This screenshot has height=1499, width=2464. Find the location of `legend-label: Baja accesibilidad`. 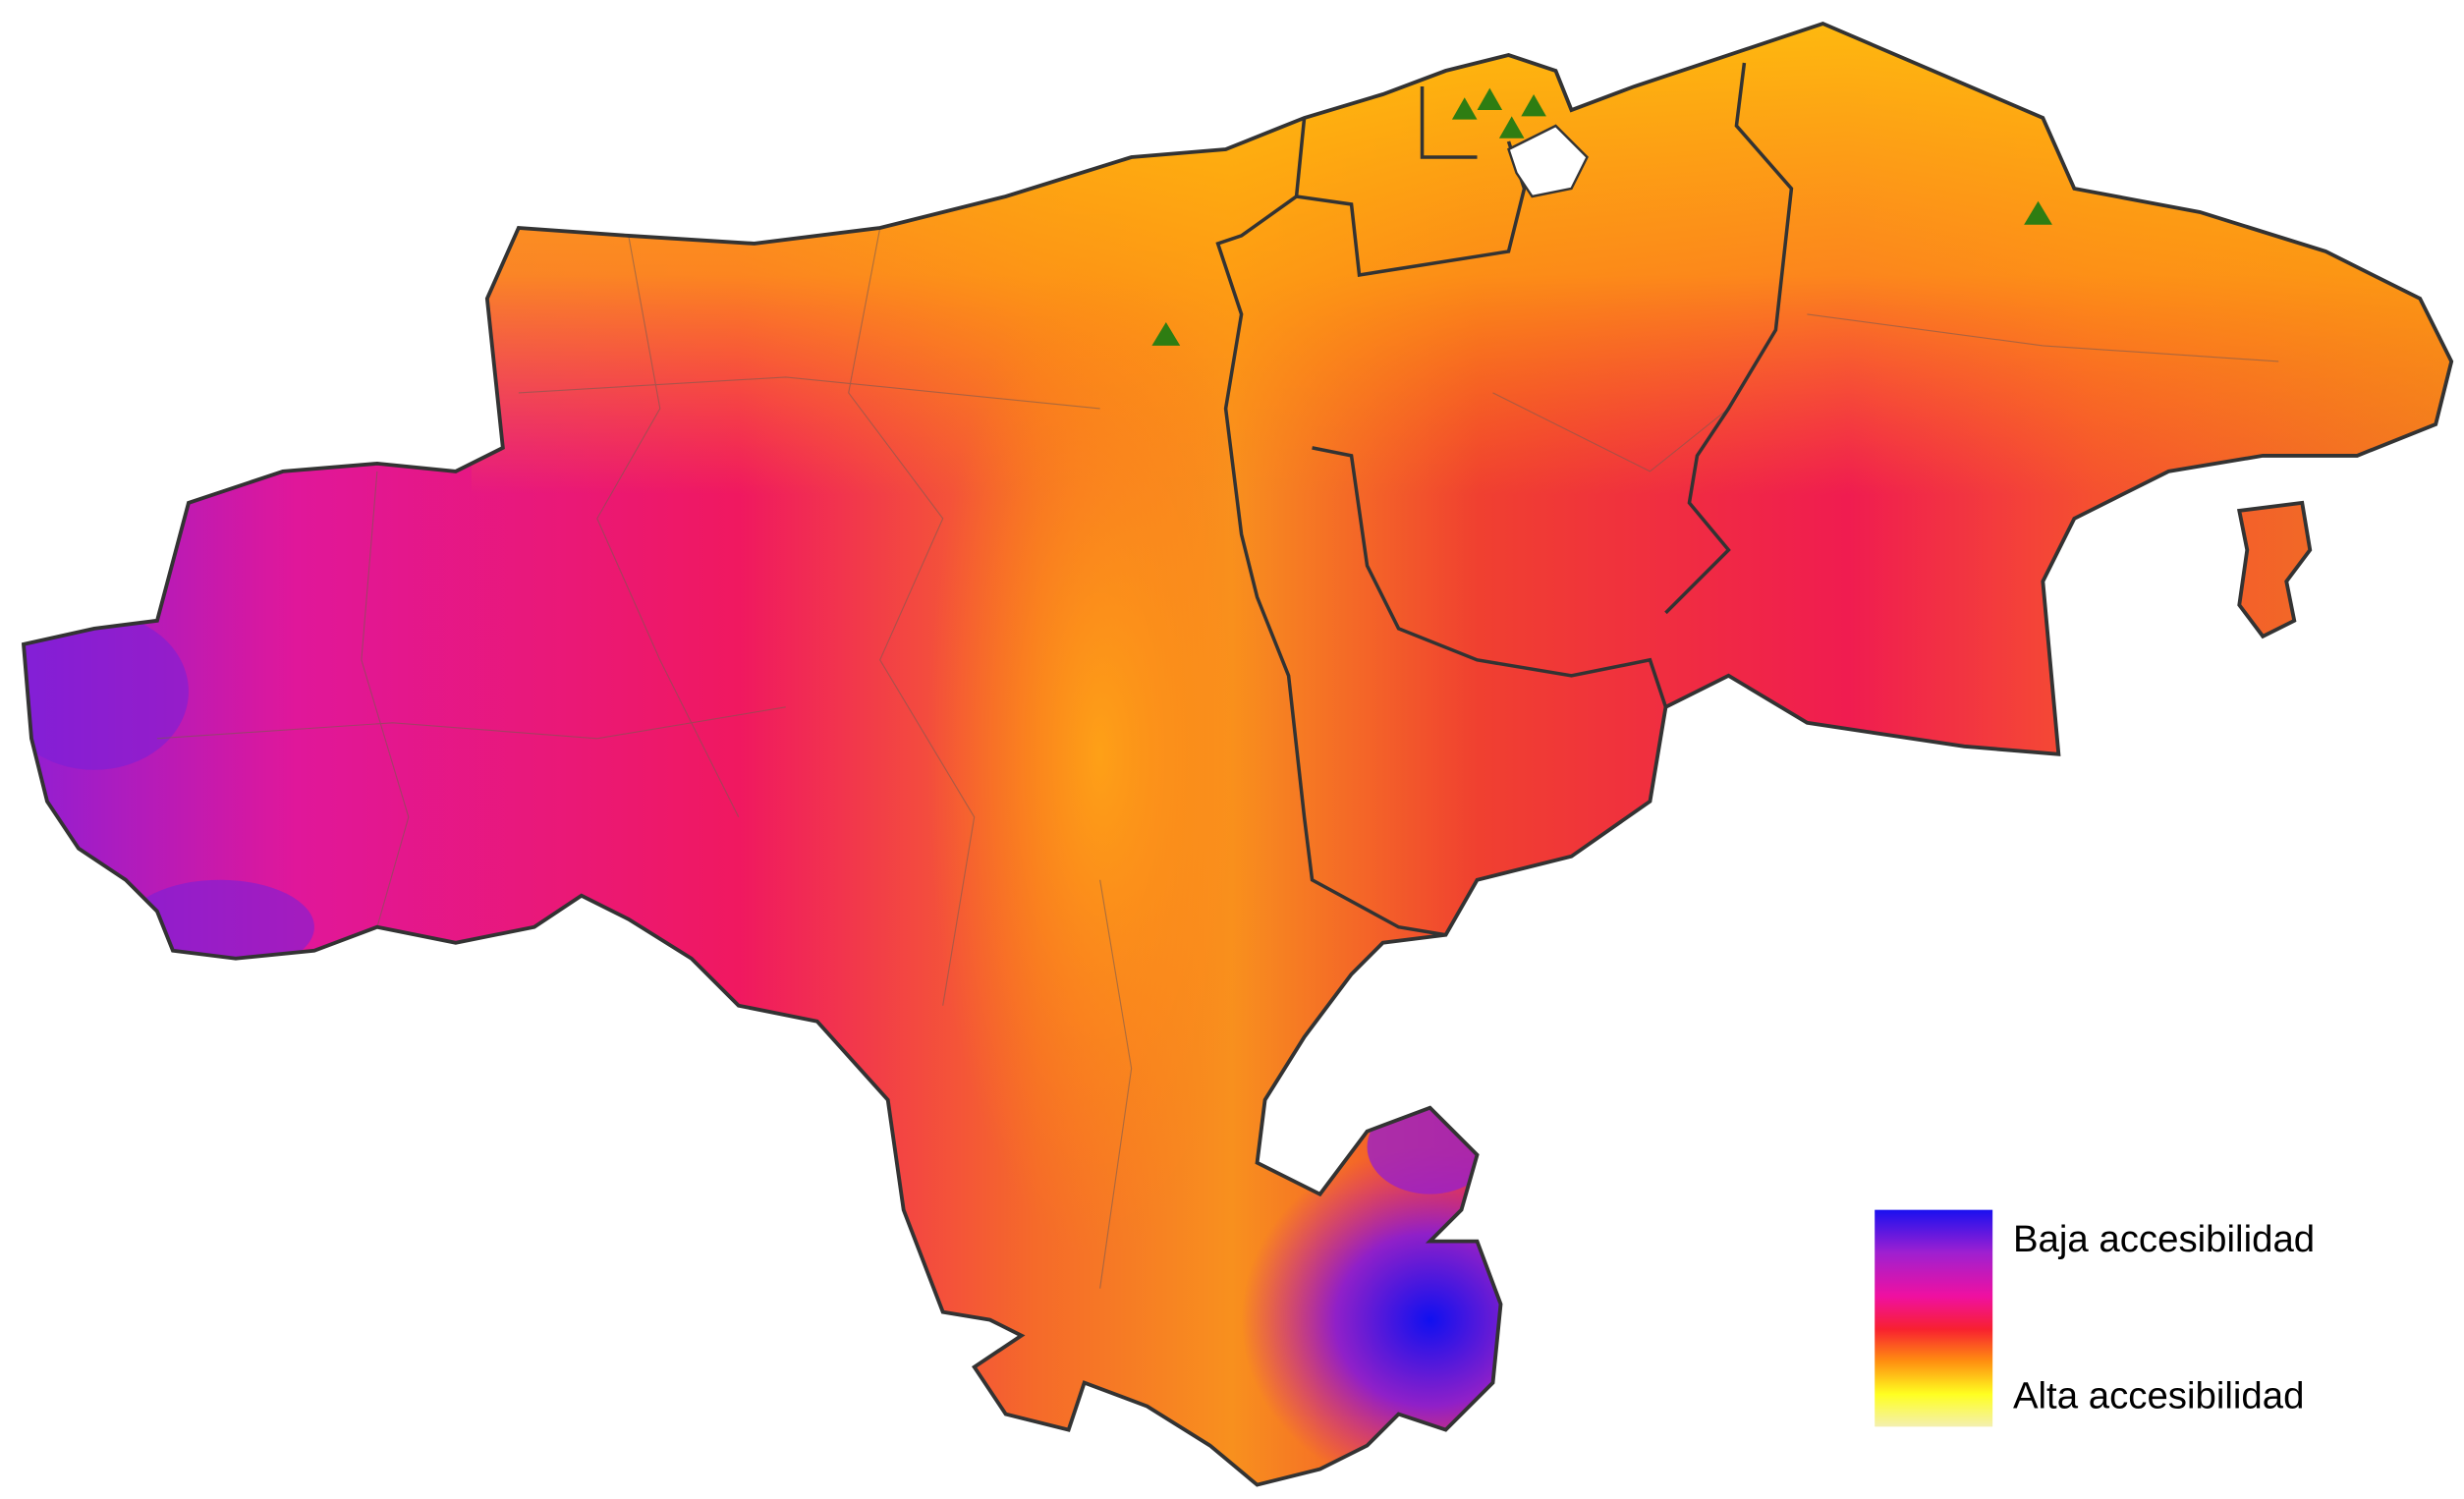

legend-label: Baja accesibilidad is located at coordinates (2164, 1239).